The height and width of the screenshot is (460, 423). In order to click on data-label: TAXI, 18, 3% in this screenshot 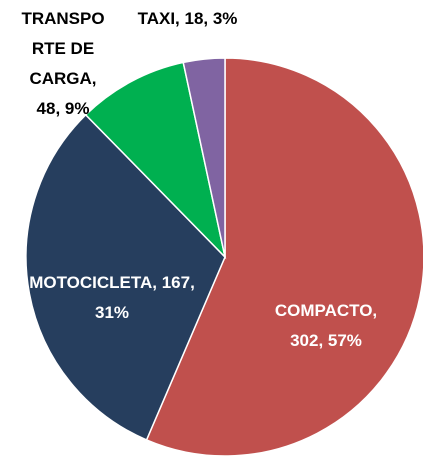, I will do `click(187, 18)`.